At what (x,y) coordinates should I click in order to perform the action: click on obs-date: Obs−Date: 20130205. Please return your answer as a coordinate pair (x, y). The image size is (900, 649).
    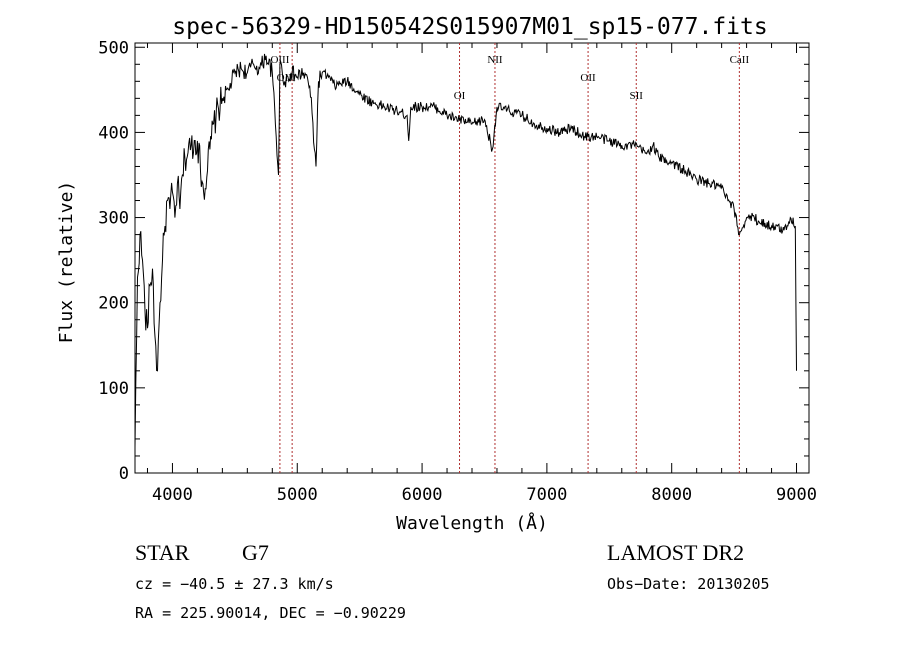
    Looking at the image, I should click on (688, 584).